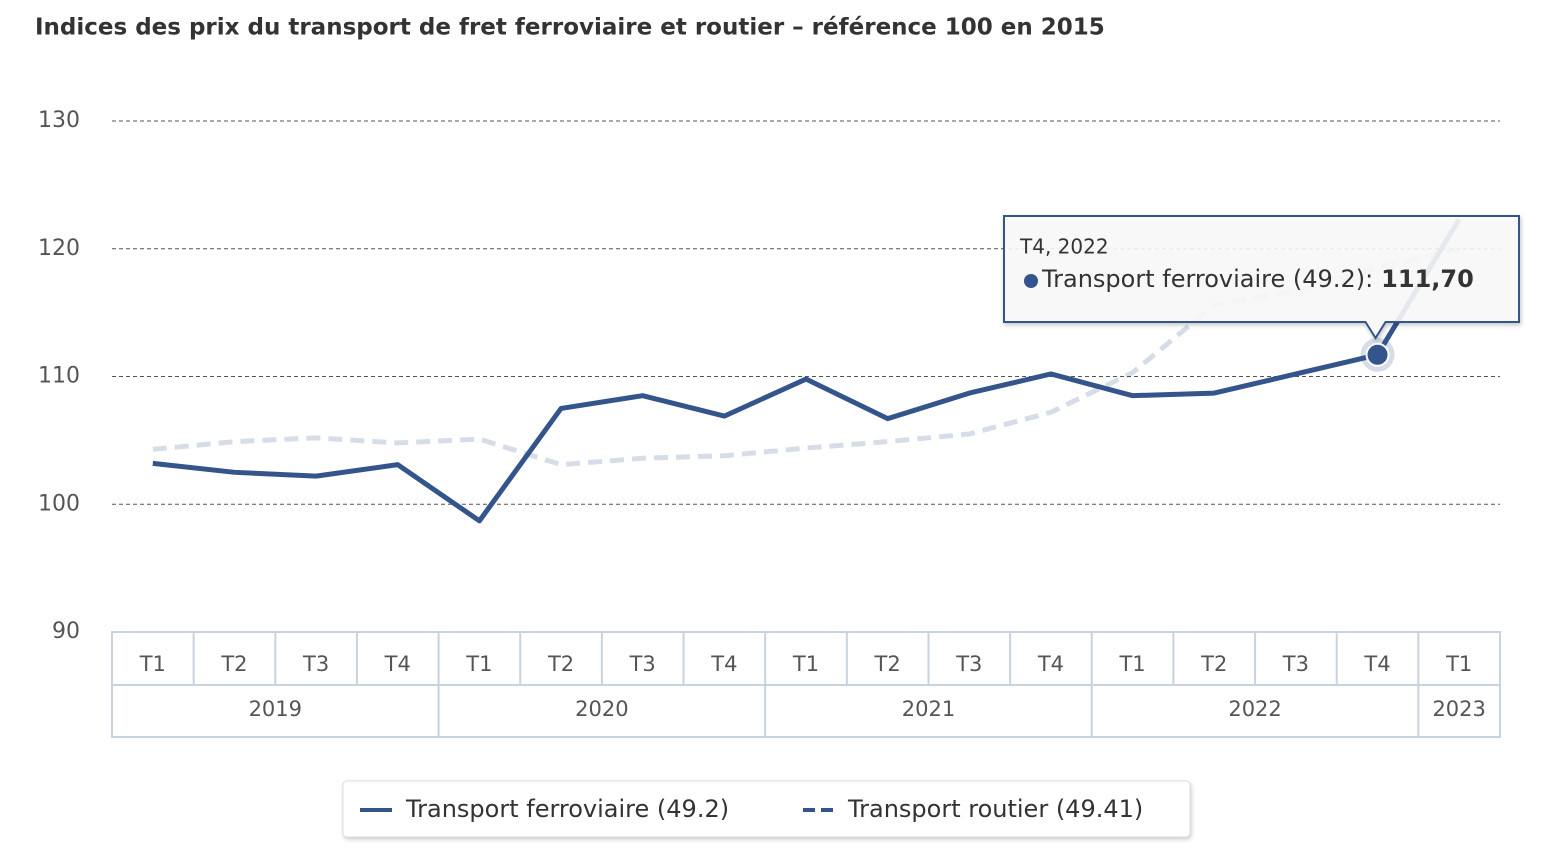  What do you see at coordinates (1254, 709) in the screenshot?
I see `x-group-label: 2022` at bounding box center [1254, 709].